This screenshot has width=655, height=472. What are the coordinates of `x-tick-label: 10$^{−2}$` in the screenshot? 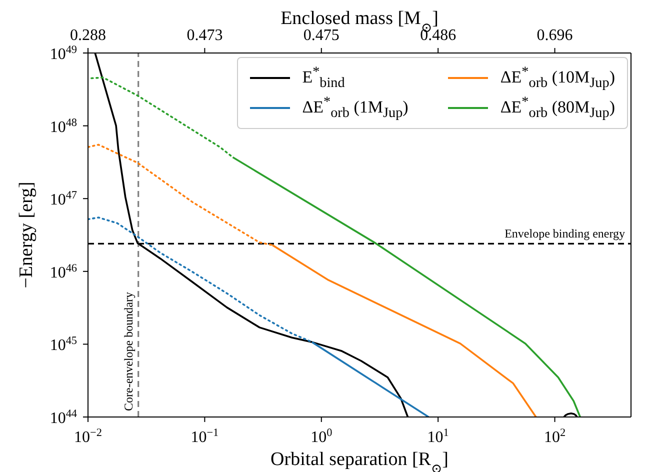 It's located at (88, 436).